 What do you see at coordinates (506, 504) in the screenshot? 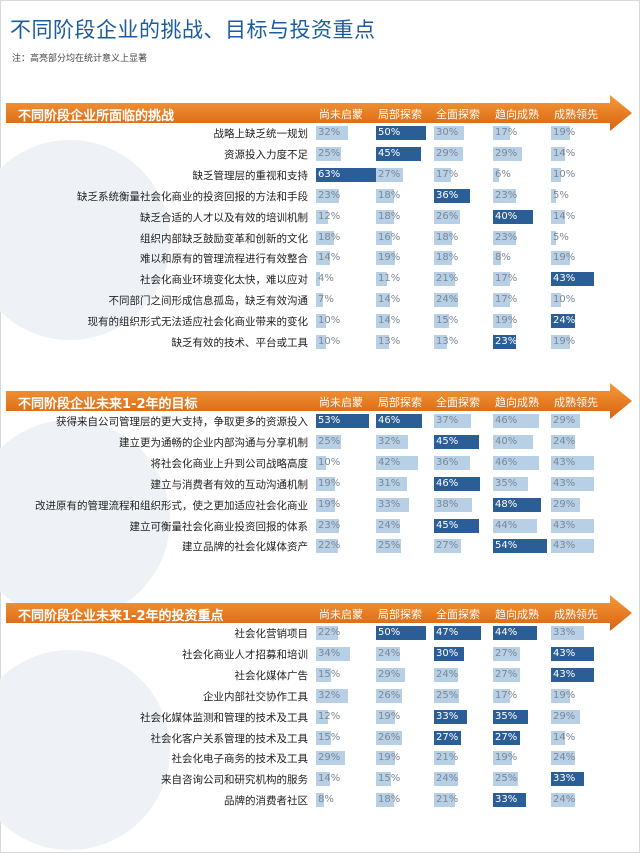
I see `value-label: 48%` at bounding box center [506, 504].